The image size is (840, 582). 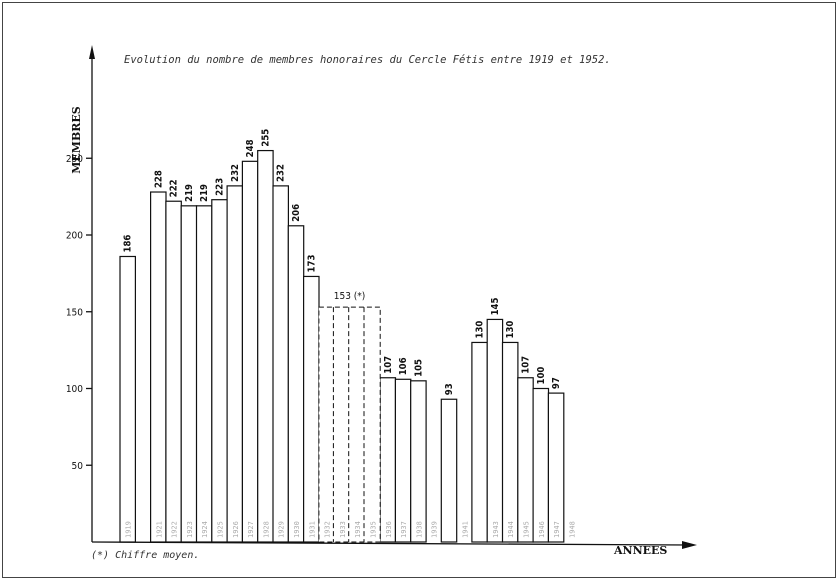 What do you see at coordinates (265, 138) in the screenshot?
I see `bar-value-label: 255` at bounding box center [265, 138].